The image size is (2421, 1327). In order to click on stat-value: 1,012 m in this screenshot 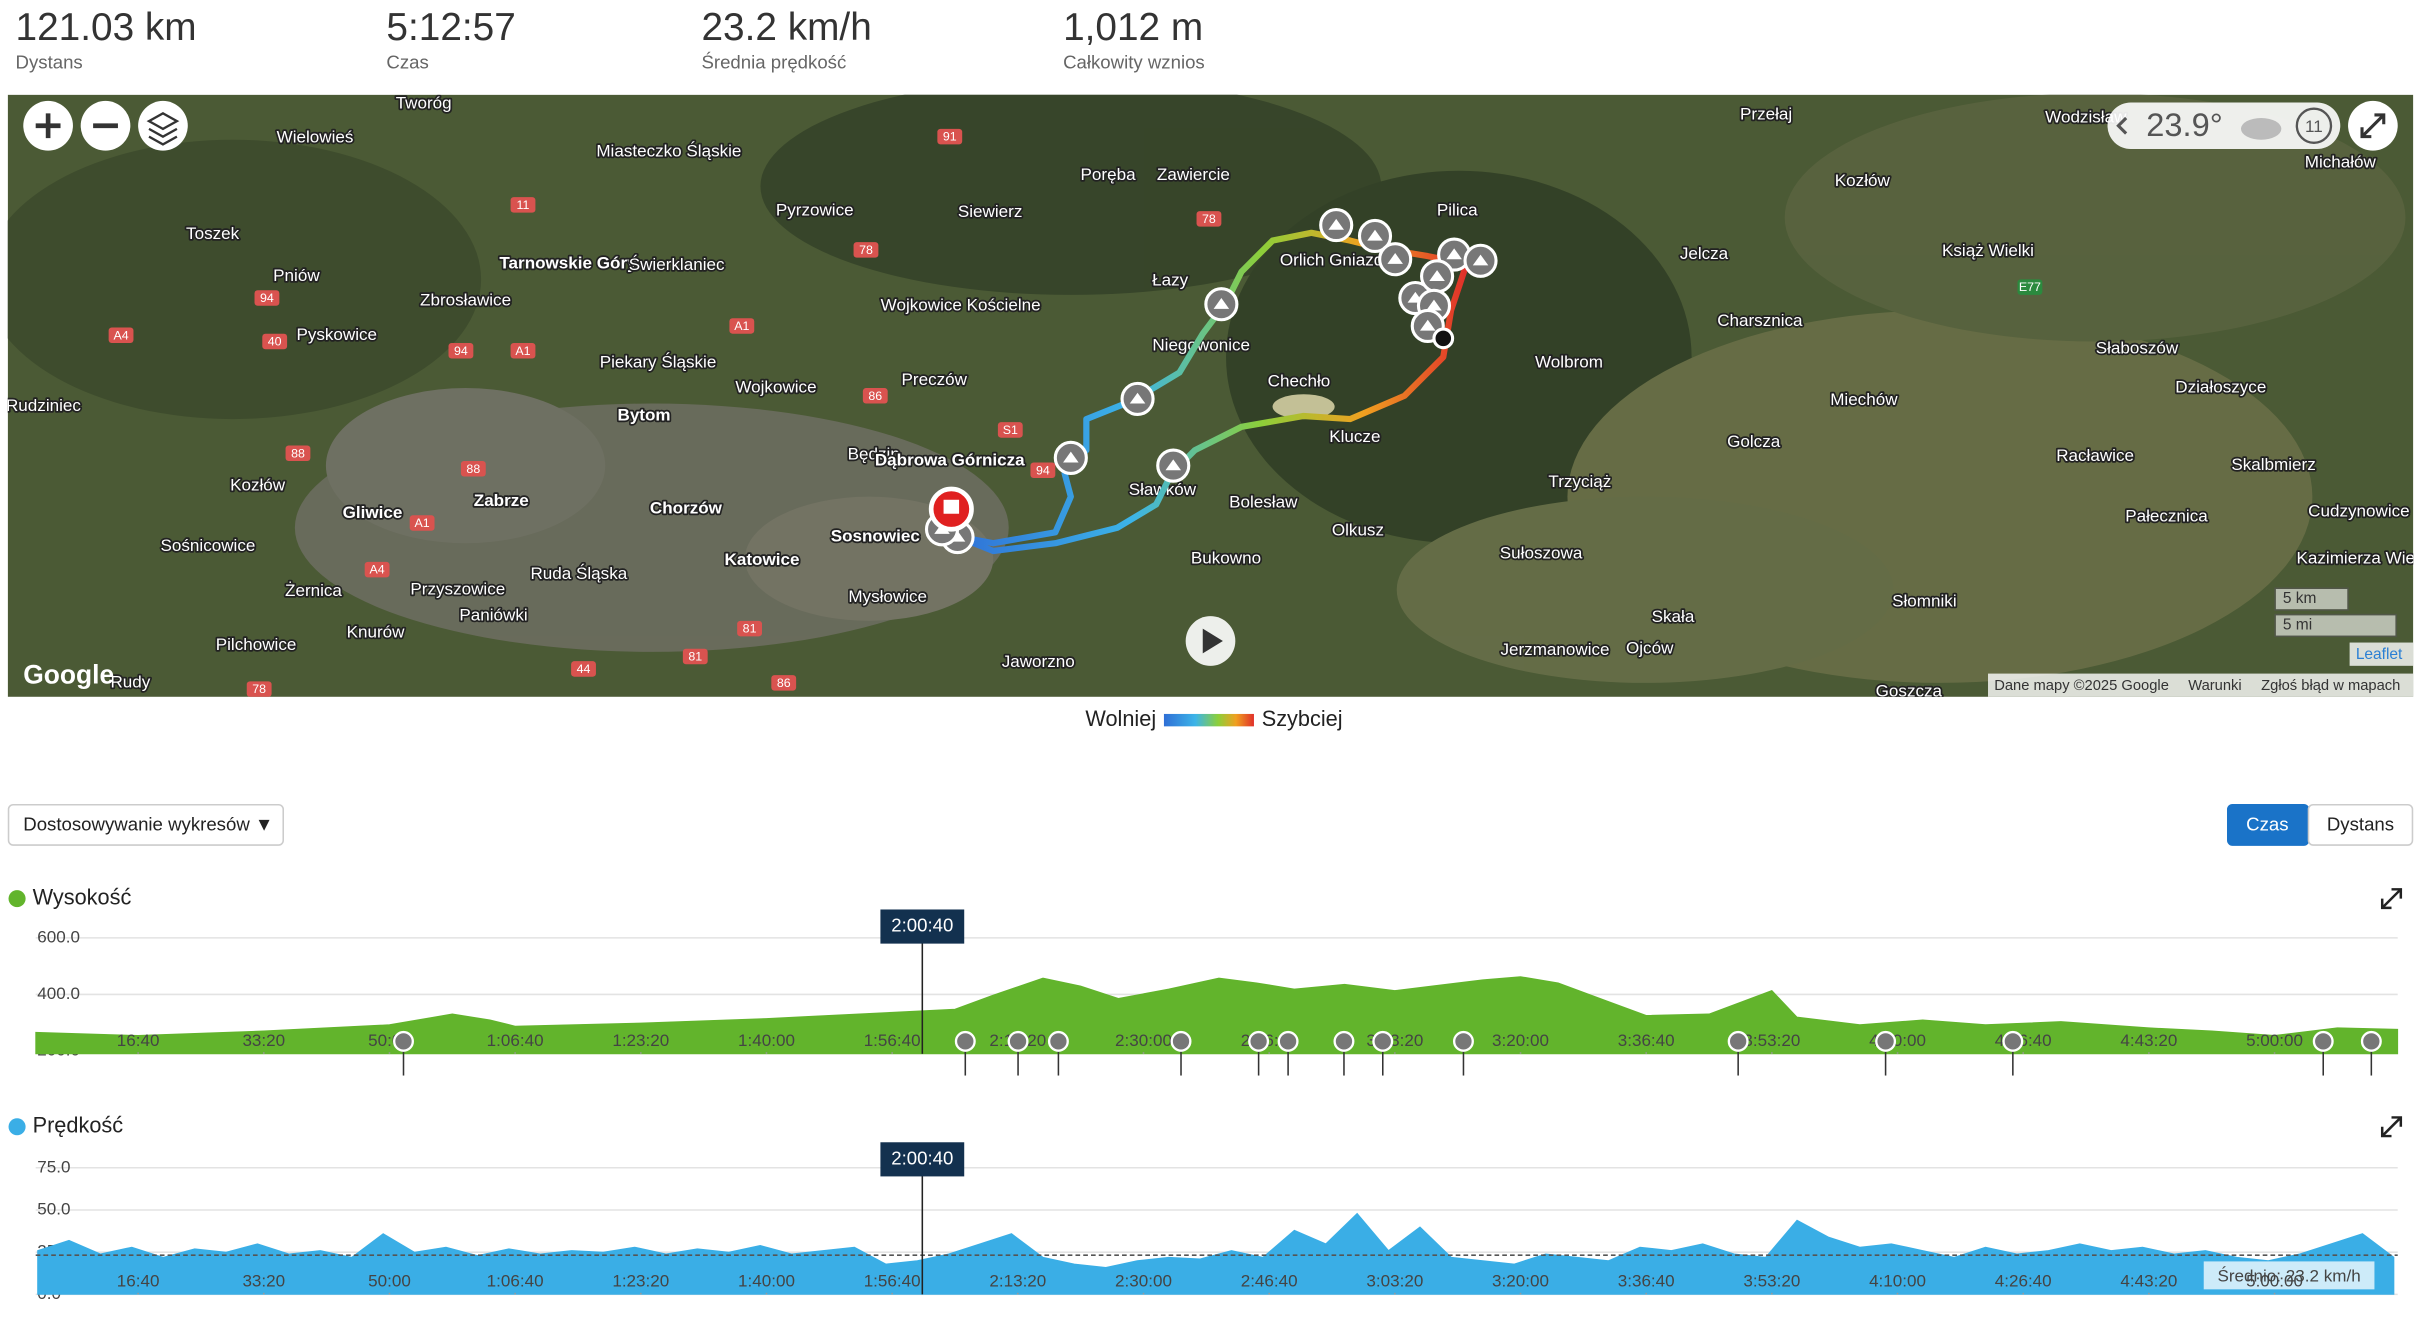, I will do `click(1133, 27)`.